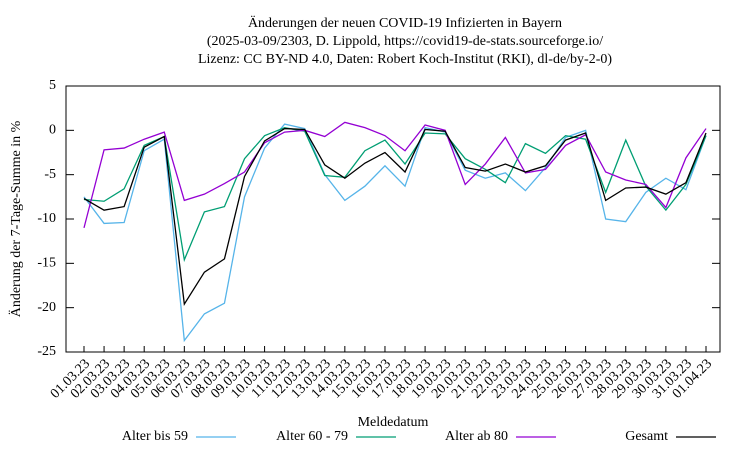 This screenshot has height=450, width=750. What do you see at coordinates (15, 218) in the screenshot?
I see `y-axis-label: Änderung der 7-Tage-Summe in %` at bounding box center [15, 218].